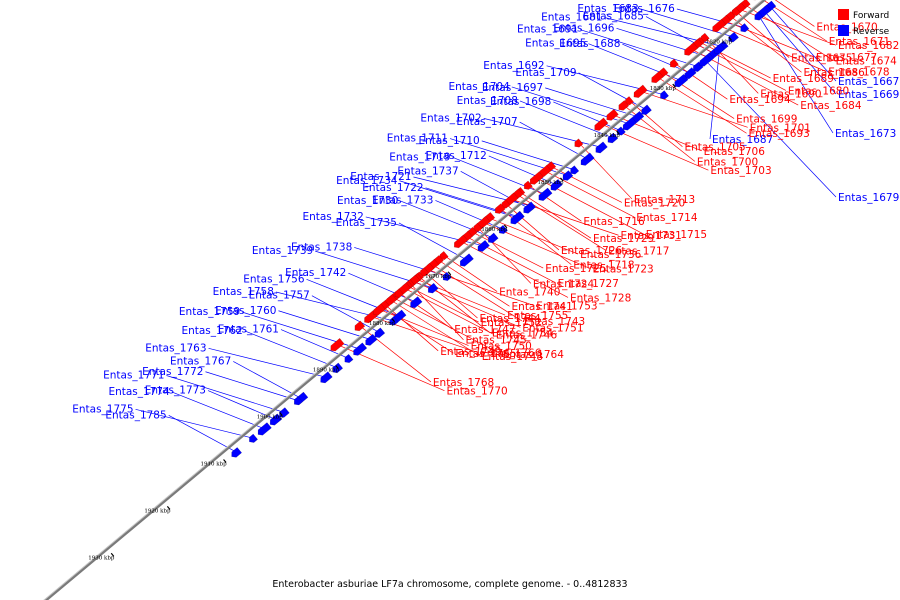  What do you see at coordinates (417, 139) in the screenshot?
I see `label-Entas_1711: Entas_1711` at bounding box center [417, 139].